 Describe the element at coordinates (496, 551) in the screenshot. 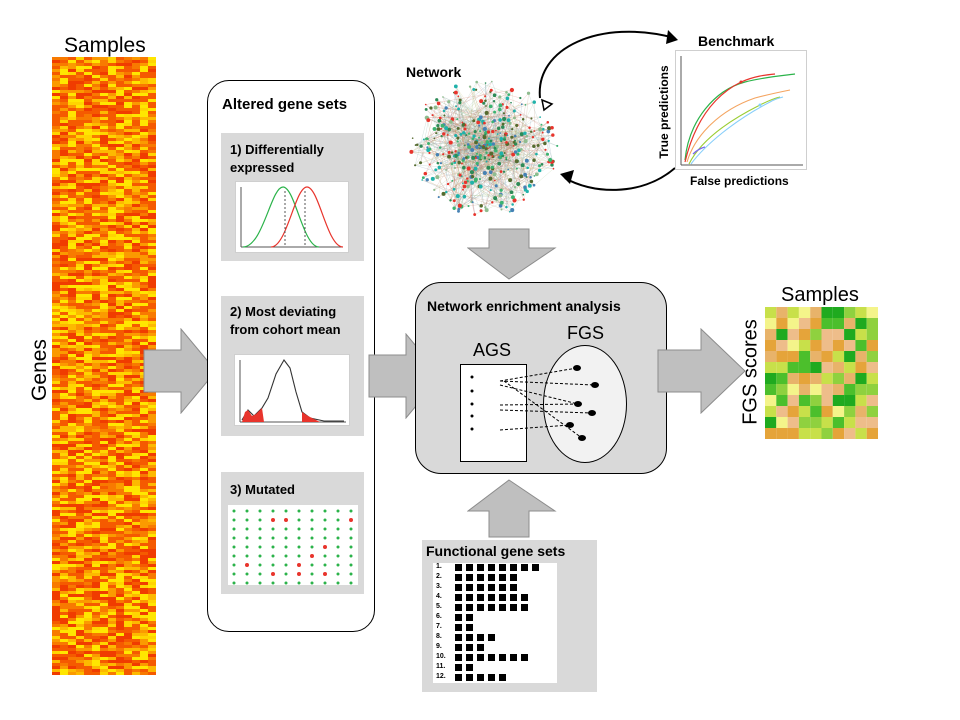

I see `functional-gene-sets-title: Functional gene sets` at that location.